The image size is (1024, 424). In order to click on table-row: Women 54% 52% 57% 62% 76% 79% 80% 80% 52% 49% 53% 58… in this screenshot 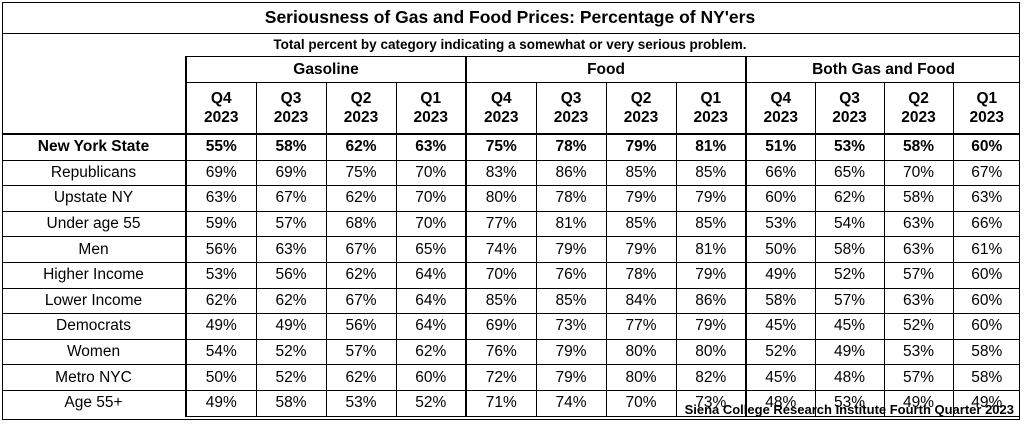, I will do `click(511, 352)`.